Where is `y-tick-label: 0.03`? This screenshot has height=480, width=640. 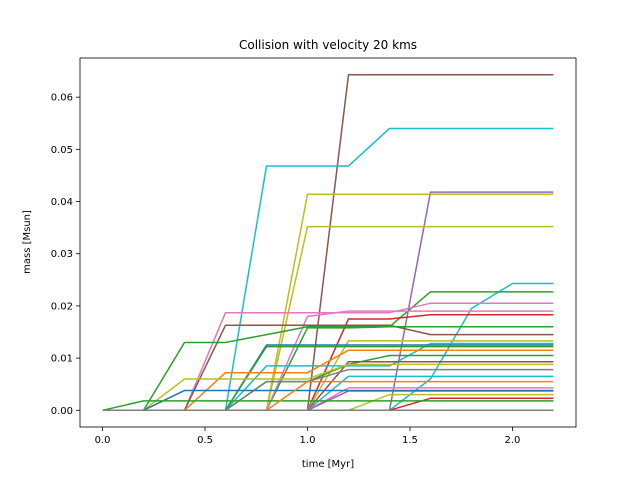
y-tick-label: 0.03 is located at coordinates (62, 254).